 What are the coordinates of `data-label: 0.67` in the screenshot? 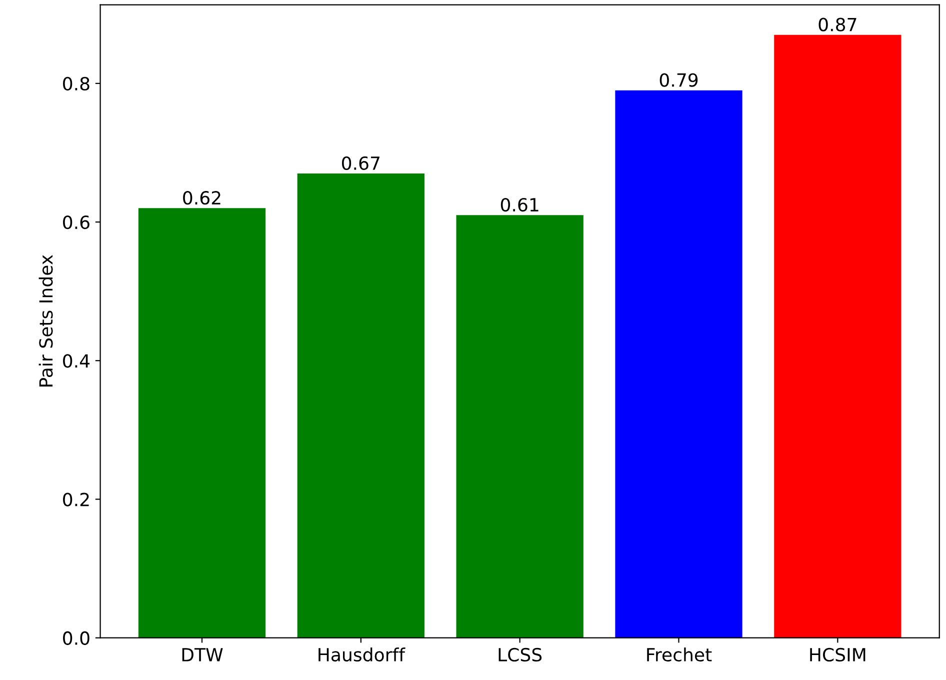 It's located at (361, 163).